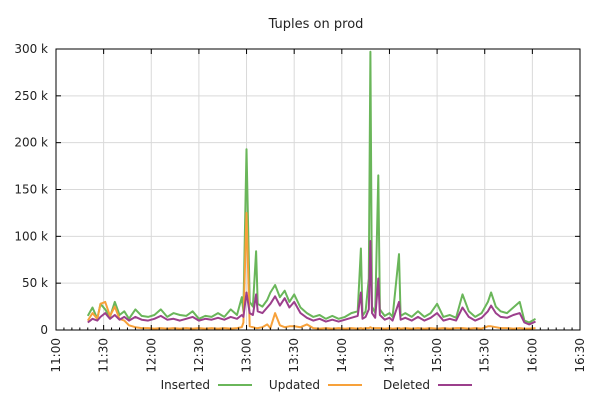 The height and width of the screenshot is (400, 600). What do you see at coordinates (485, 355) in the screenshot?
I see `x-tick-label: 15:30` at bounding box center [485, 355].